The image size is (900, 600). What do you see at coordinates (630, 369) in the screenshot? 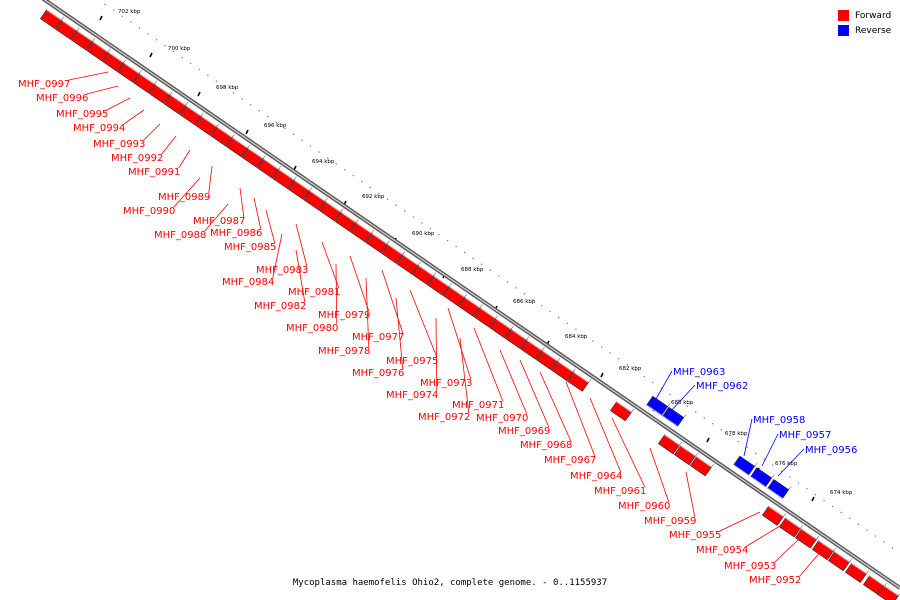
I see `scale-tick-label: 682 kbp` at bounding box center [630, 369].